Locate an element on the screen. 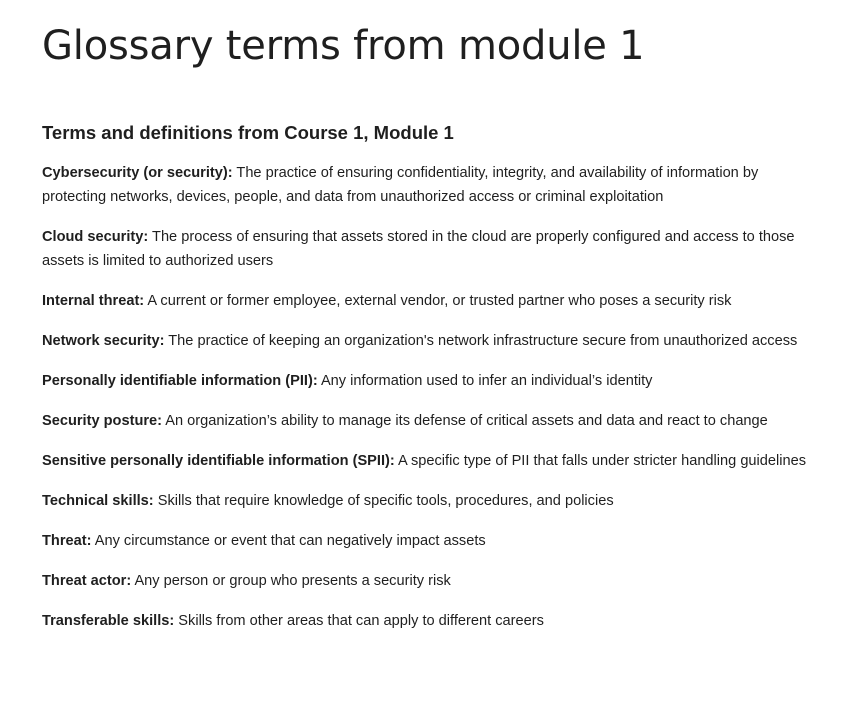 The image size is (861, 711). term-name: Internal threat: is located at coordinates (93, 301).